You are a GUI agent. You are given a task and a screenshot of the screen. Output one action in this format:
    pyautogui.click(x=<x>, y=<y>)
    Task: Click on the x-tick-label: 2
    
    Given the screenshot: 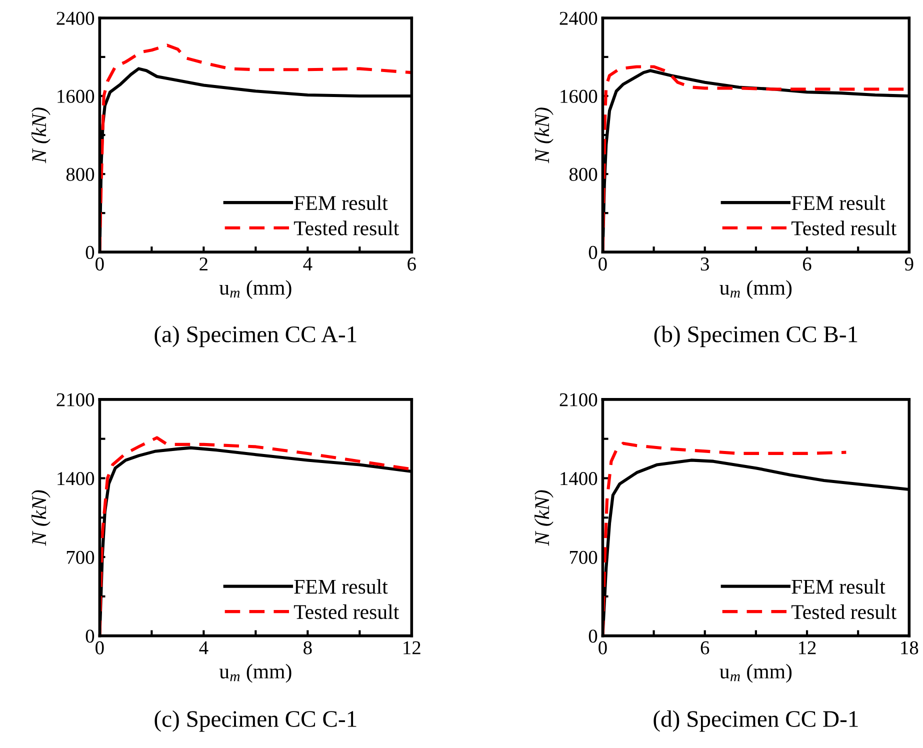 What is the action you would take?
    pyautogui.click(x=204, y=264)
    